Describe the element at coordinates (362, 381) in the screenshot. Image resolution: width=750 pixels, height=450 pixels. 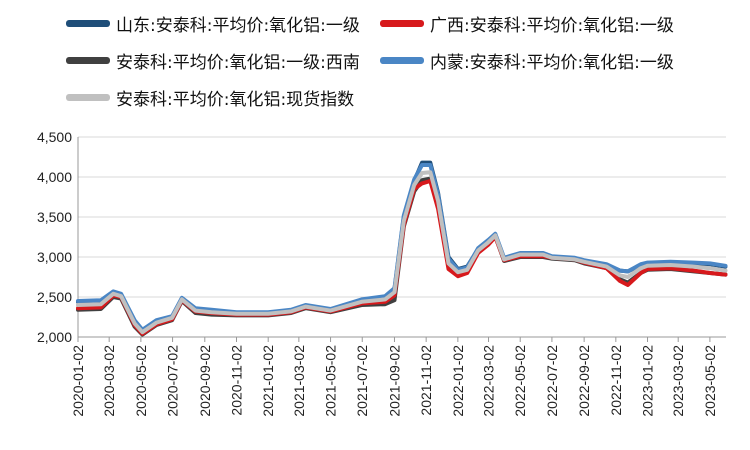
I see `x-tick-label: 2021-07-02` at that location.